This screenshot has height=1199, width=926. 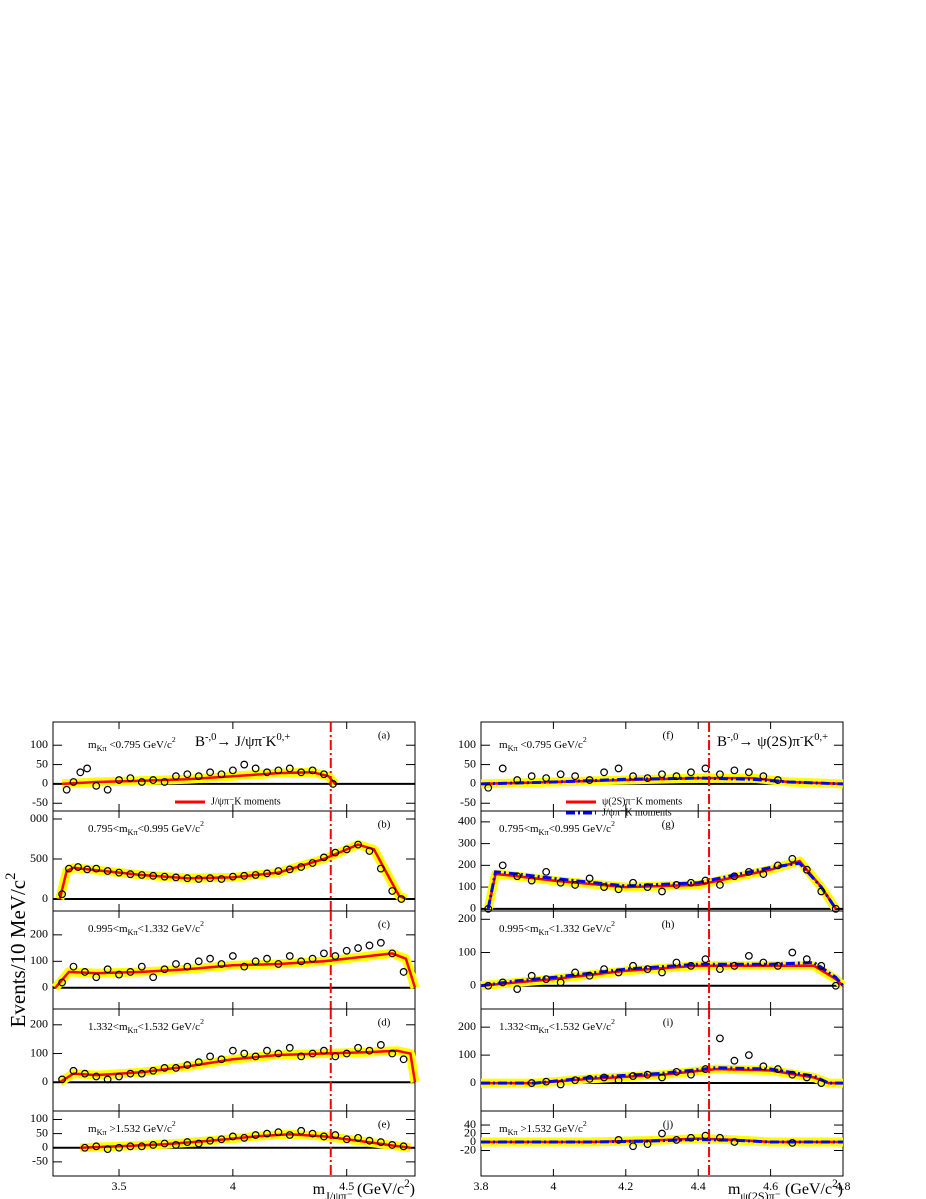 I want to click on cut-label-part: <1.532 GeV/c, so click(x=580, y=1027).